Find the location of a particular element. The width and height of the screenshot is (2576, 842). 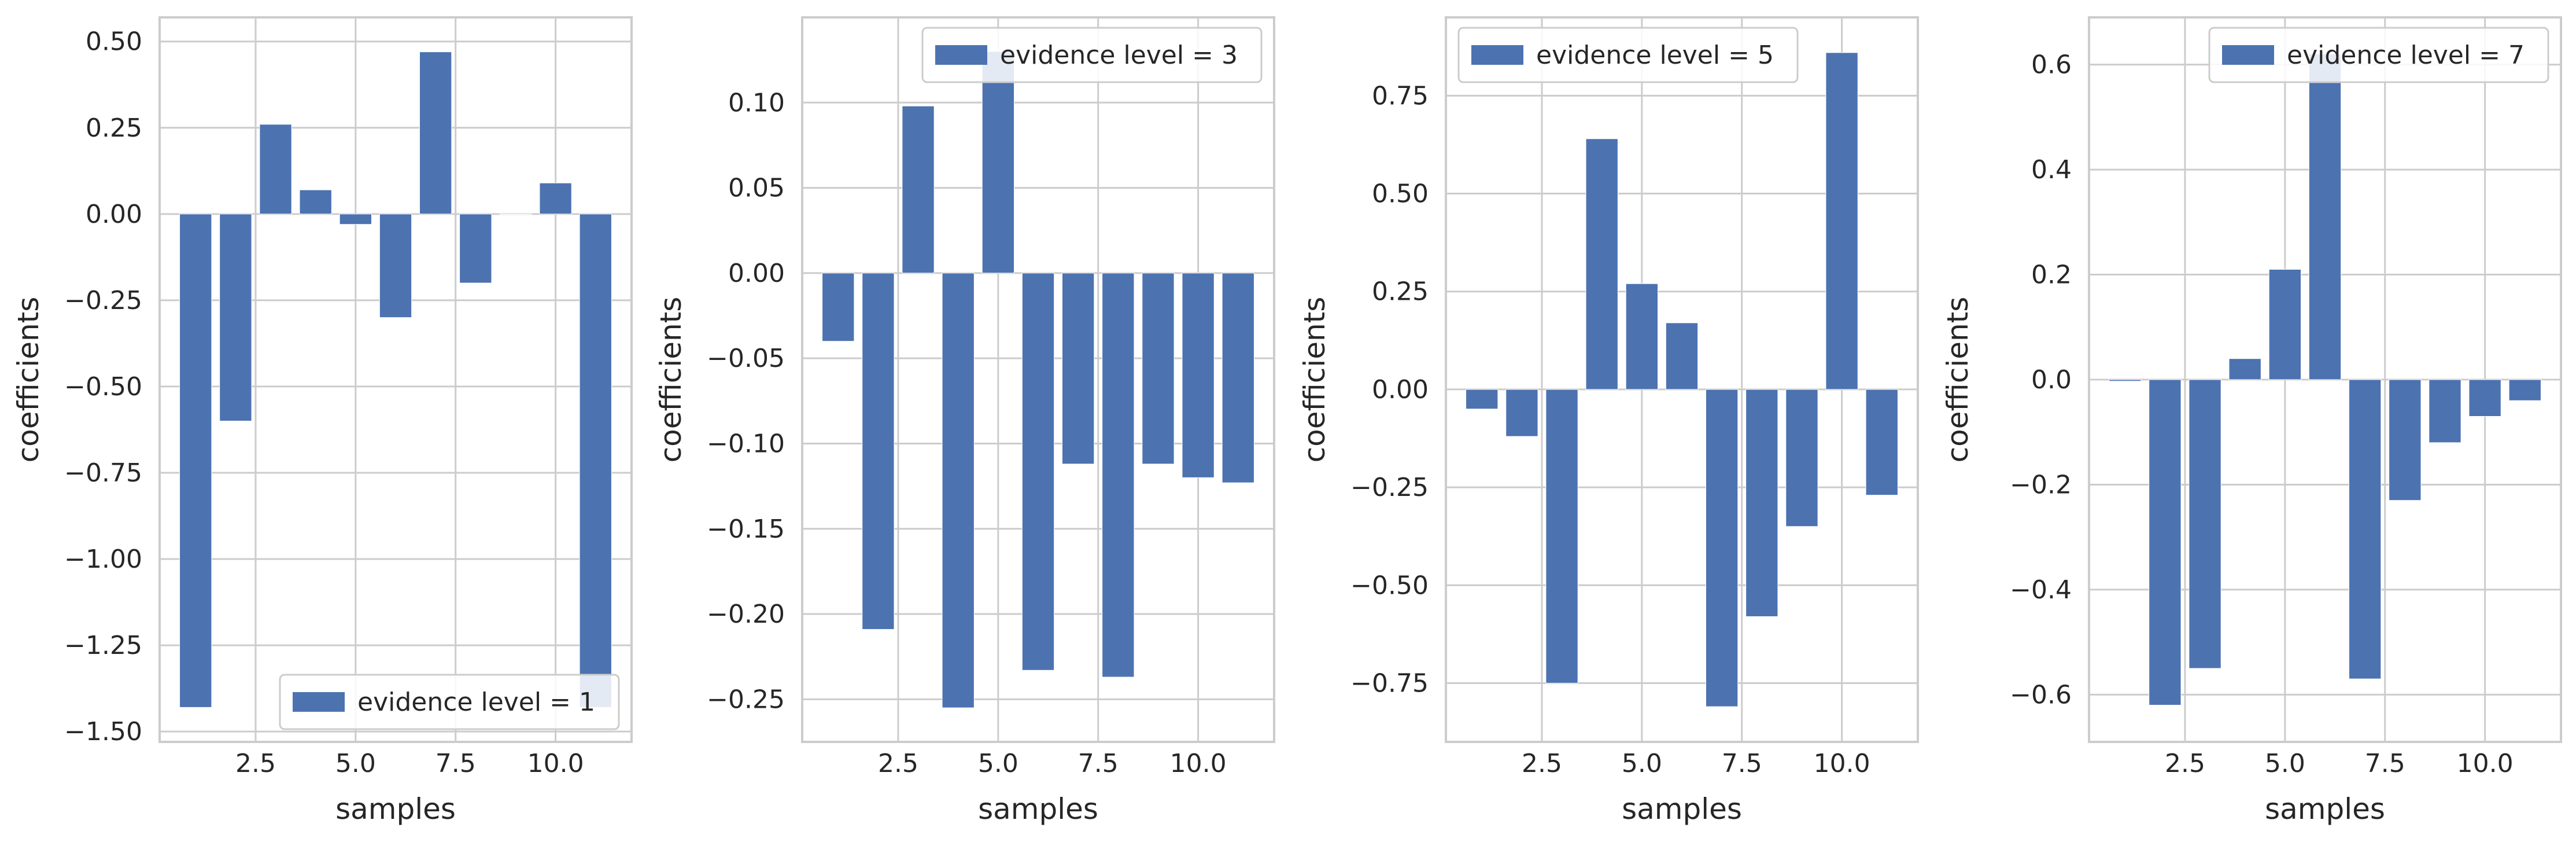

legend: evidence level = 3 is located at coordinates (1092, 55).